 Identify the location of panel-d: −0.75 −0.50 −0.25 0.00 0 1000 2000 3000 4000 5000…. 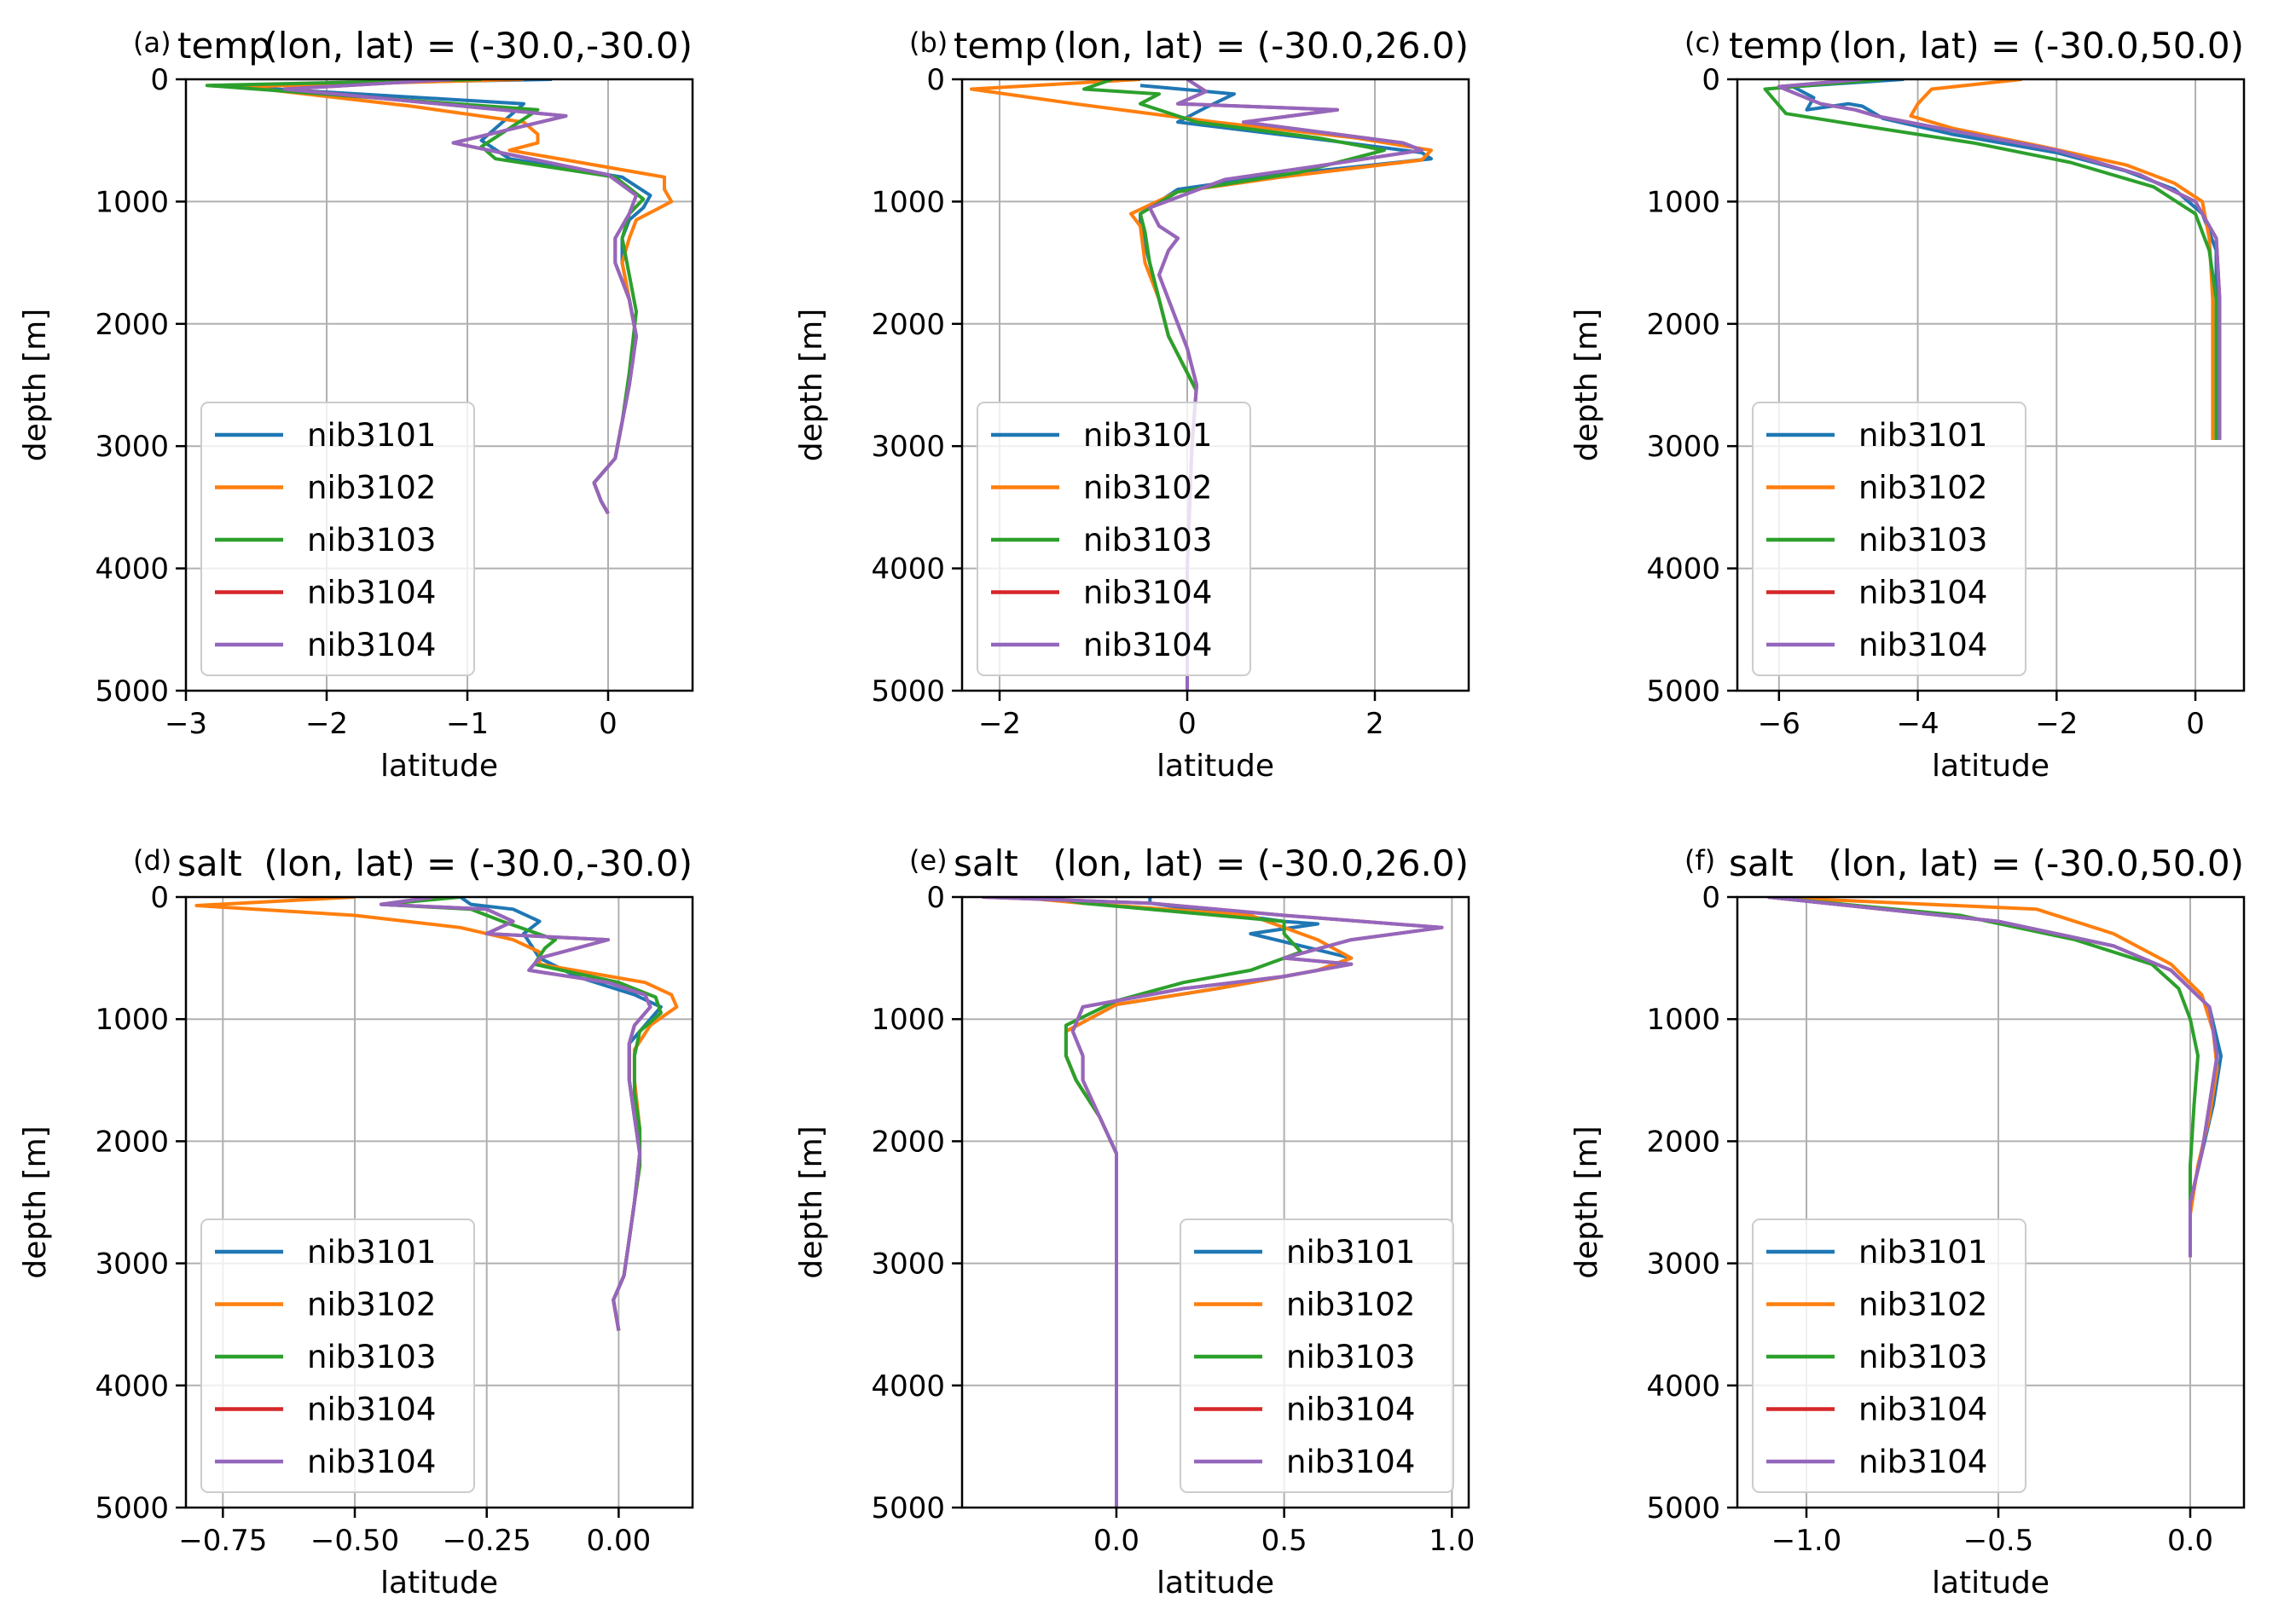
(356, 1222).